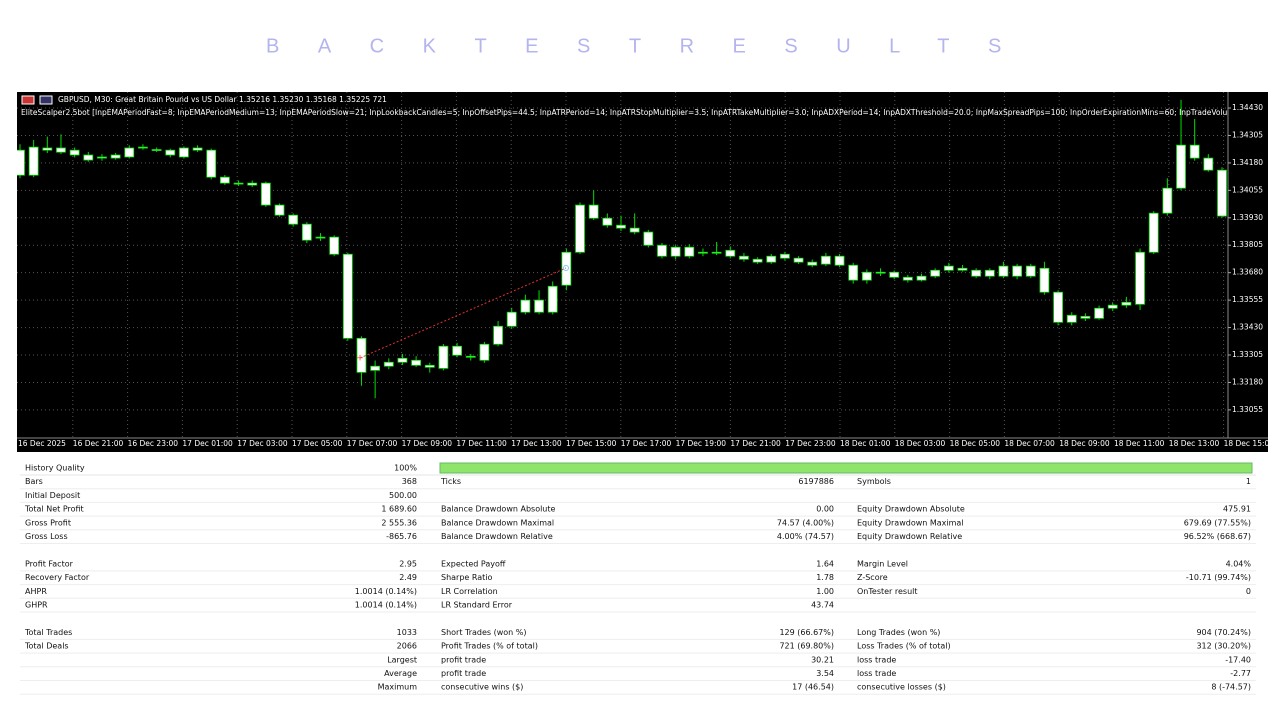 The width and height of the screenshot is (1280, 724). I want to click on y-tick-label: 1.34305, so click(1247, 134).